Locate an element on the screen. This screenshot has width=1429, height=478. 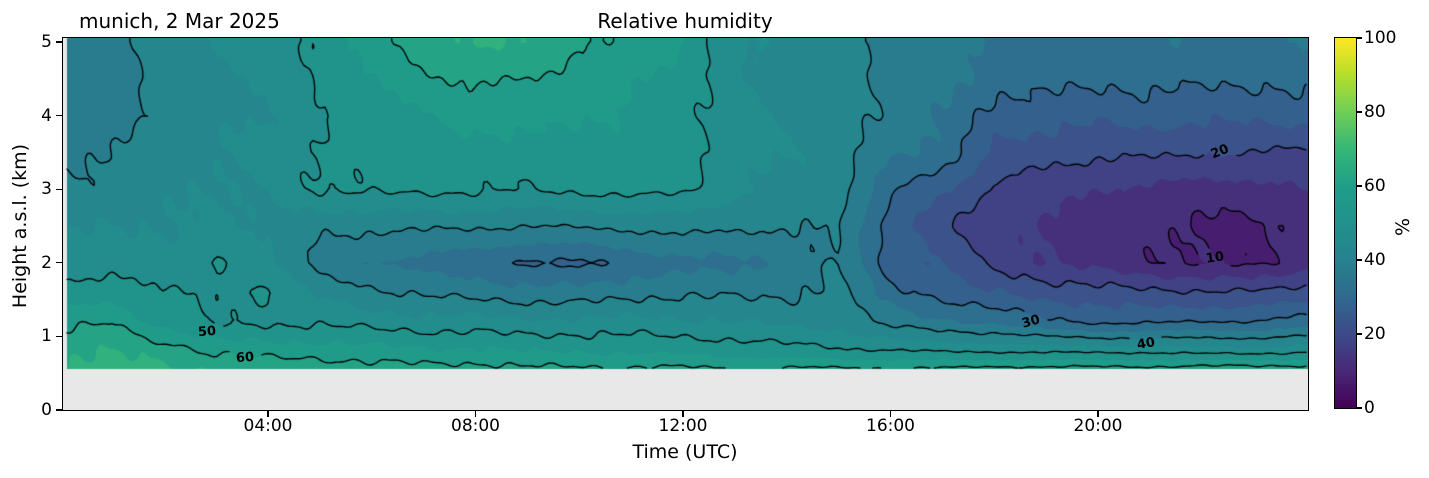
colorbar-unit-label: % is located at coordinates (1403, 227).